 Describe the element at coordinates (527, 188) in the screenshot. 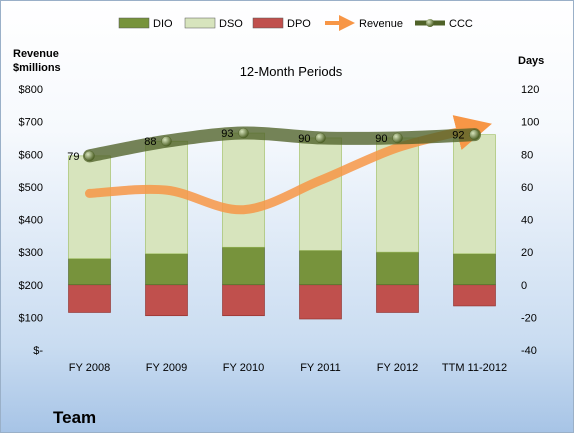

I see `y-right-tick-label: 60` at that location.